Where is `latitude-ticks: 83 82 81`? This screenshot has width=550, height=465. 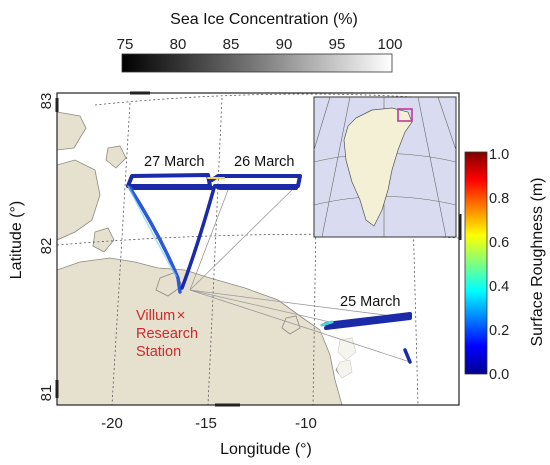
latitude-ticks: 83 82 81 is located at coordinates (46, 247).